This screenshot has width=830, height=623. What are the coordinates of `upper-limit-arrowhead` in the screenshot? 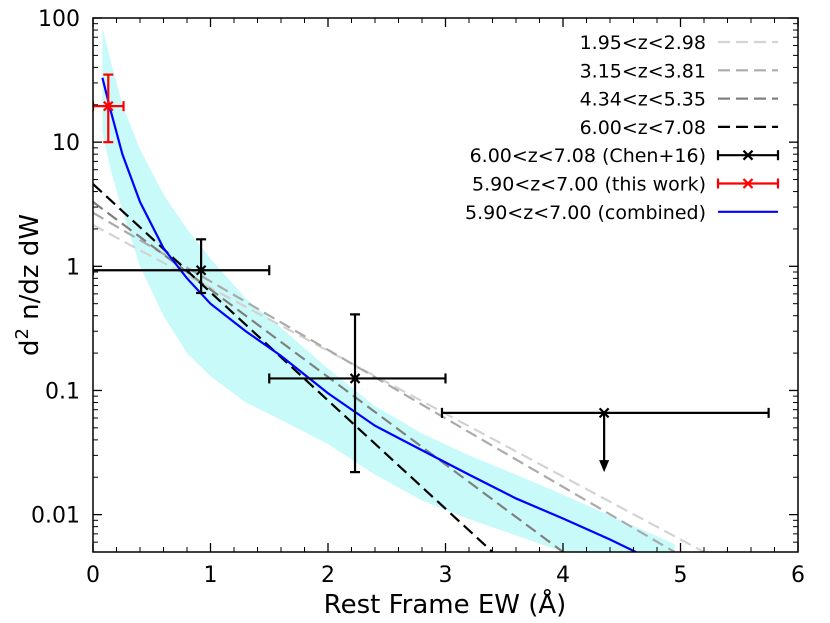 It's located at (604, 466).